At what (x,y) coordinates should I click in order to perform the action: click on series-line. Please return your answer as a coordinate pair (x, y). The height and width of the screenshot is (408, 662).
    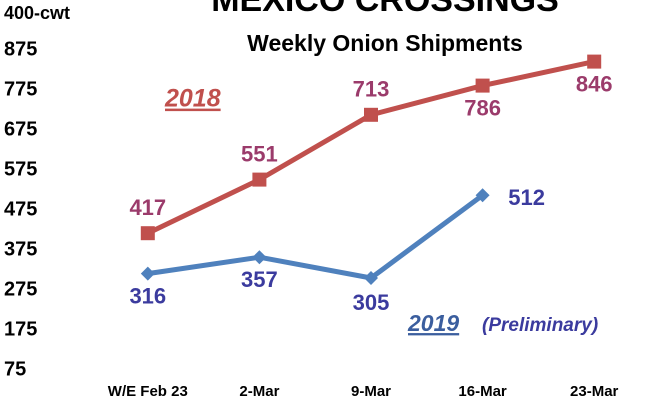
    Looking at the image, I should click on (316, 237).